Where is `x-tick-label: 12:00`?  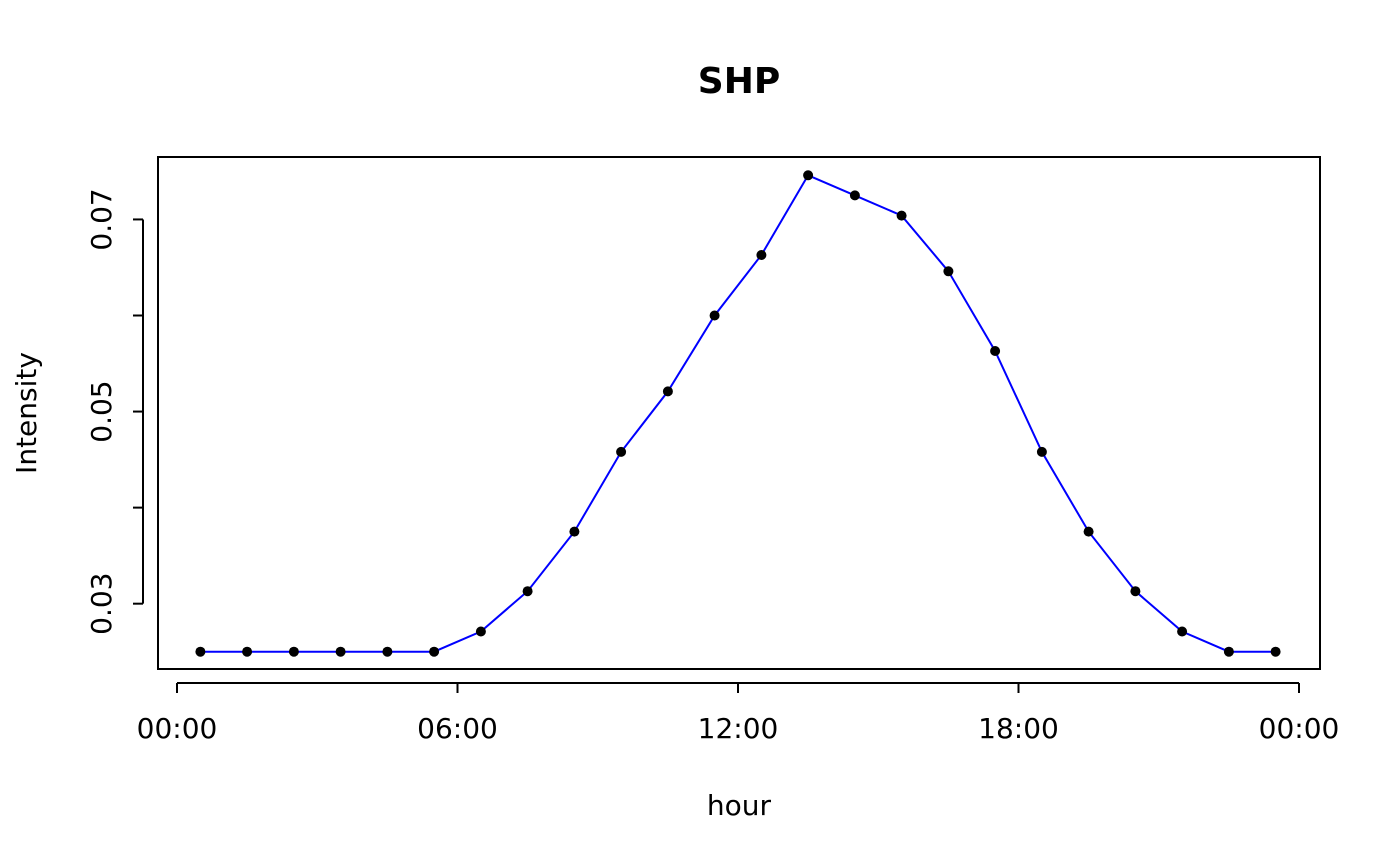 x-tick-label: 12:00 is located at coordinates (738, 728).